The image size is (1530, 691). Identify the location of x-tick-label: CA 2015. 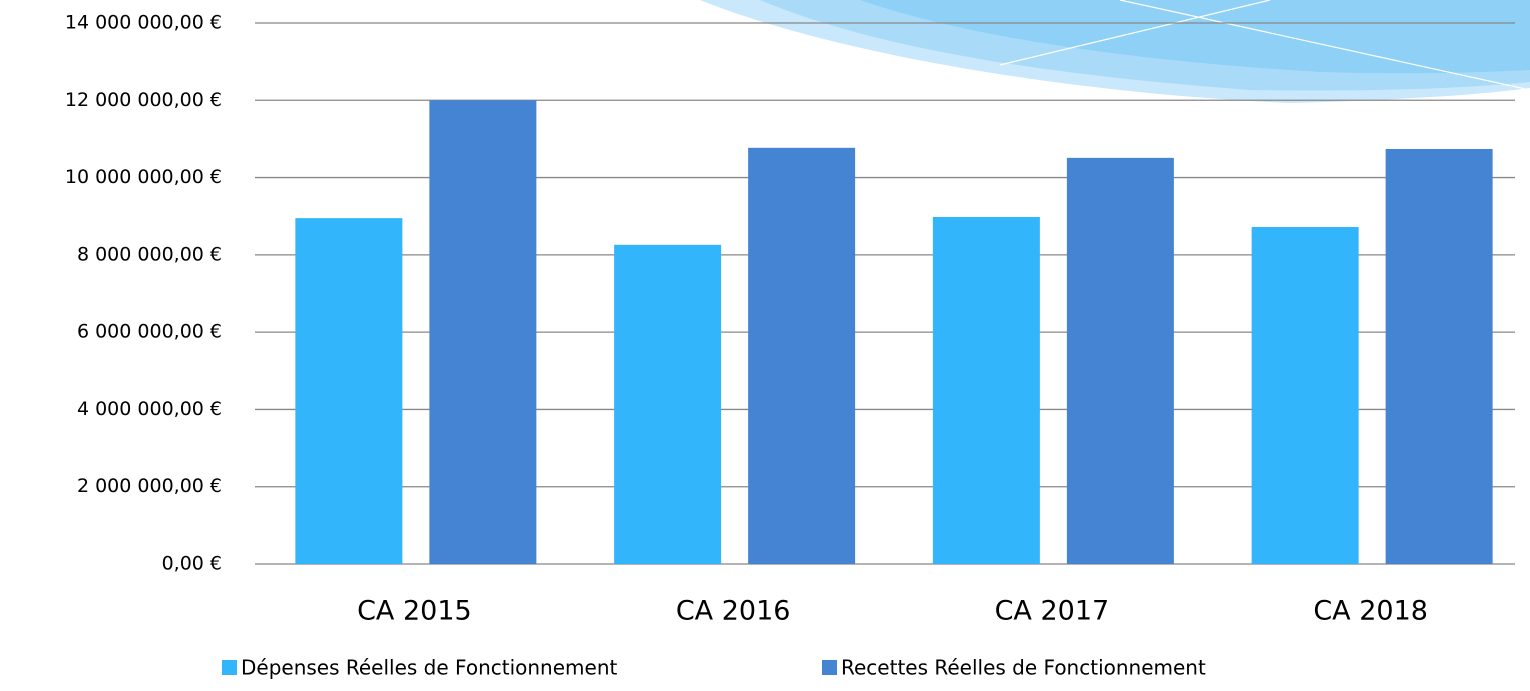
(414, 611).